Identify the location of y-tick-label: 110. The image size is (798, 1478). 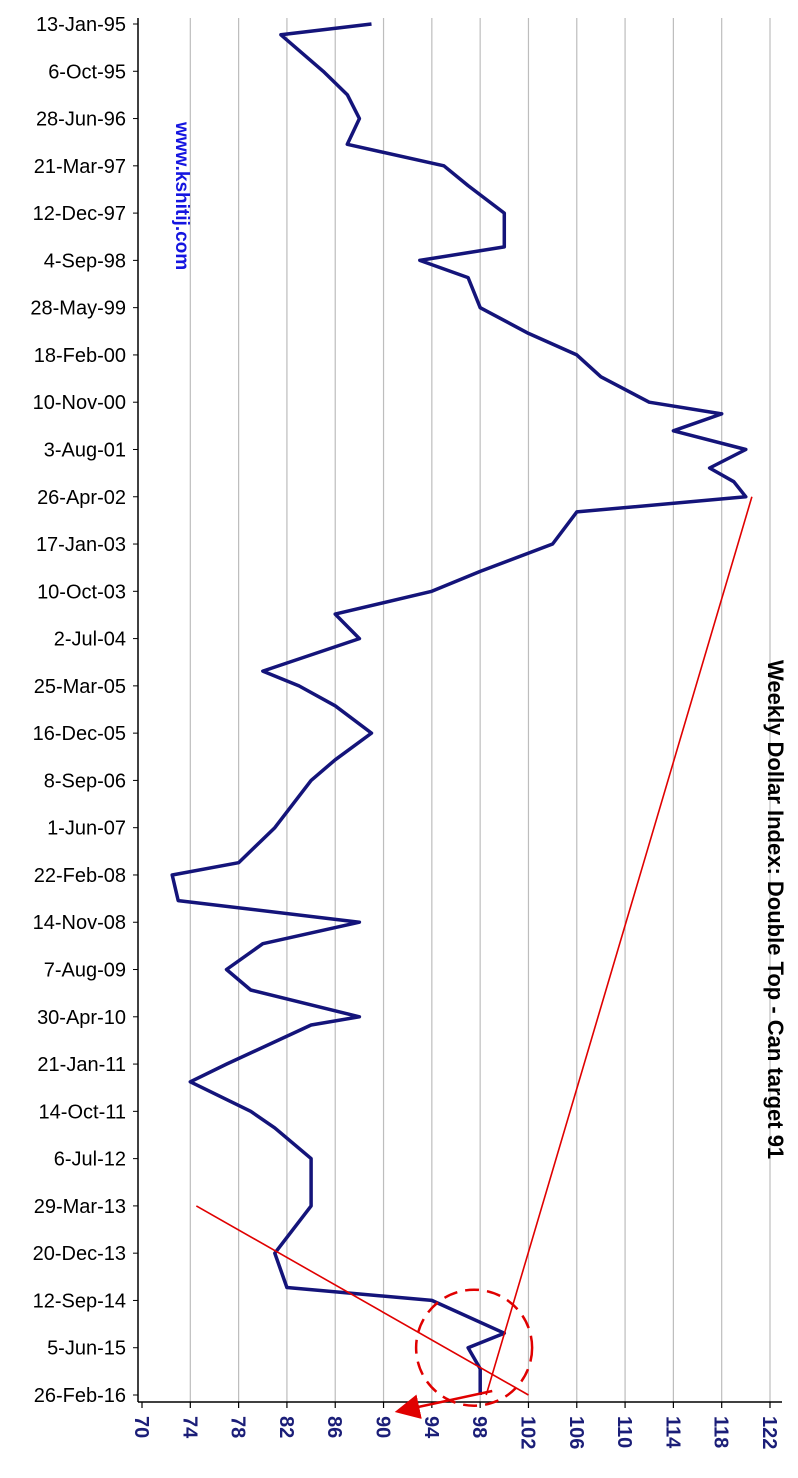
(624, 1432).